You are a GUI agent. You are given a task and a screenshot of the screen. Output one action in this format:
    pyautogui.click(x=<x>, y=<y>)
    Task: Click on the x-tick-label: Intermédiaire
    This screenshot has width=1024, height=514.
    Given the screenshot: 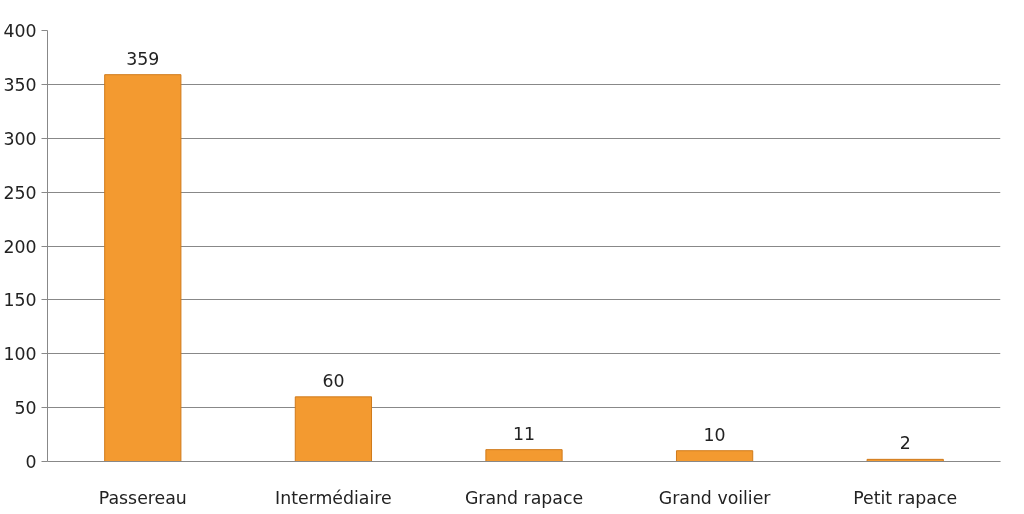 What is the action you would take?
    pyautogui.click(x=333, y=497)
    